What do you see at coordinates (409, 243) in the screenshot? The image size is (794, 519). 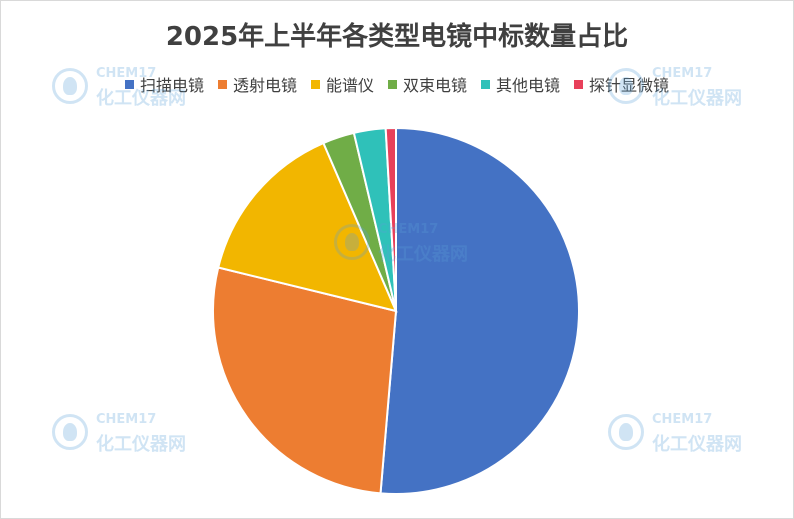 I see `watermark-center: CHEM17 化工仪器网` at bounding box center [409, 243].